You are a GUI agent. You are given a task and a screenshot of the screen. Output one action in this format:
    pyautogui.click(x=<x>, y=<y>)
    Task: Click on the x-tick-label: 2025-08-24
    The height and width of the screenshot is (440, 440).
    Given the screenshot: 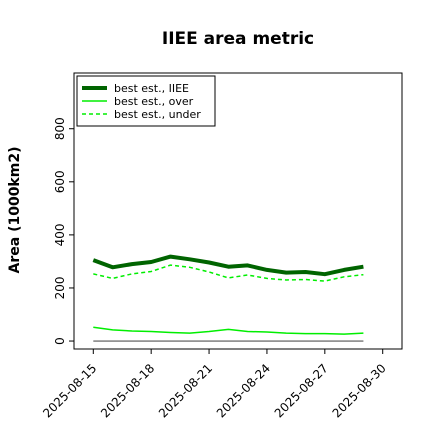 What is the action you would take?
    pyautogui.click(x=243, y=390)
    